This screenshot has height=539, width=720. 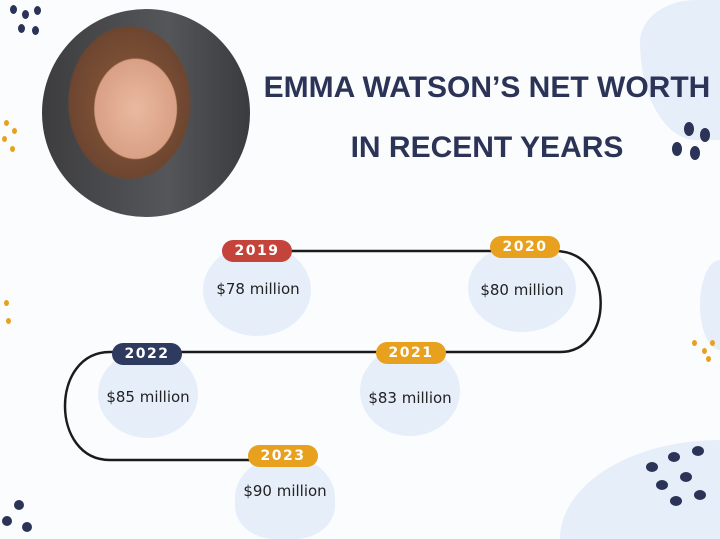 I want to click on year-badge: 2022, so click(x=147, y=354).